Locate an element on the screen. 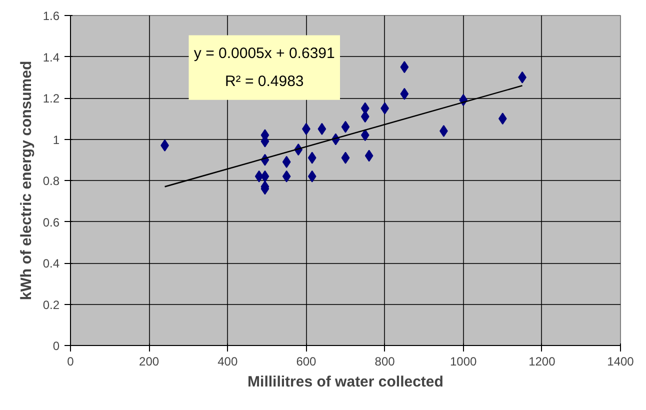  y-tick-label: 0 is located at coordinates (56, 346).